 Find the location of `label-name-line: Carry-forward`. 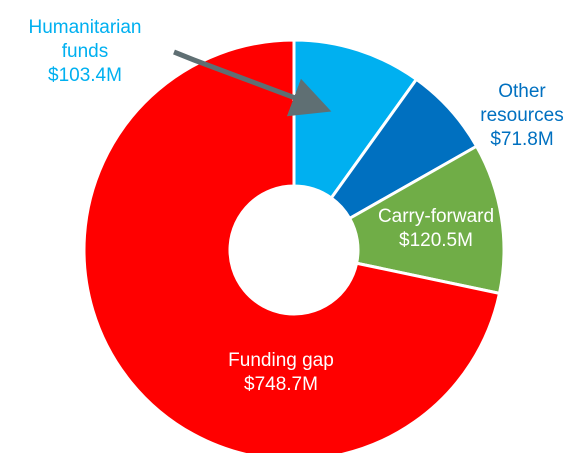

label-name-line: Carry-forward is located at coordinates (436, 216).